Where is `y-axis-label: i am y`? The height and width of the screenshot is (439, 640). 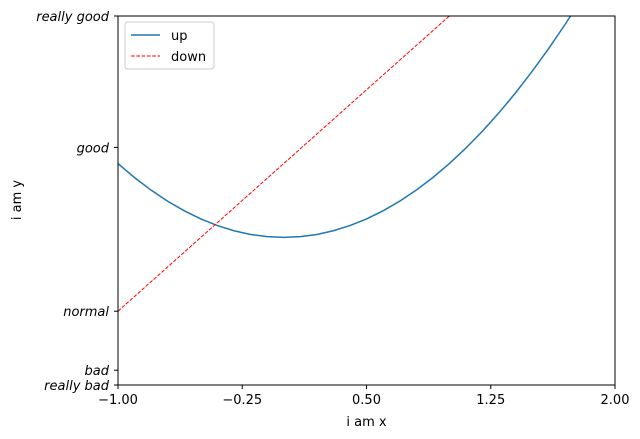 y-axis-label: i am y is located at coordinates (17, 200).